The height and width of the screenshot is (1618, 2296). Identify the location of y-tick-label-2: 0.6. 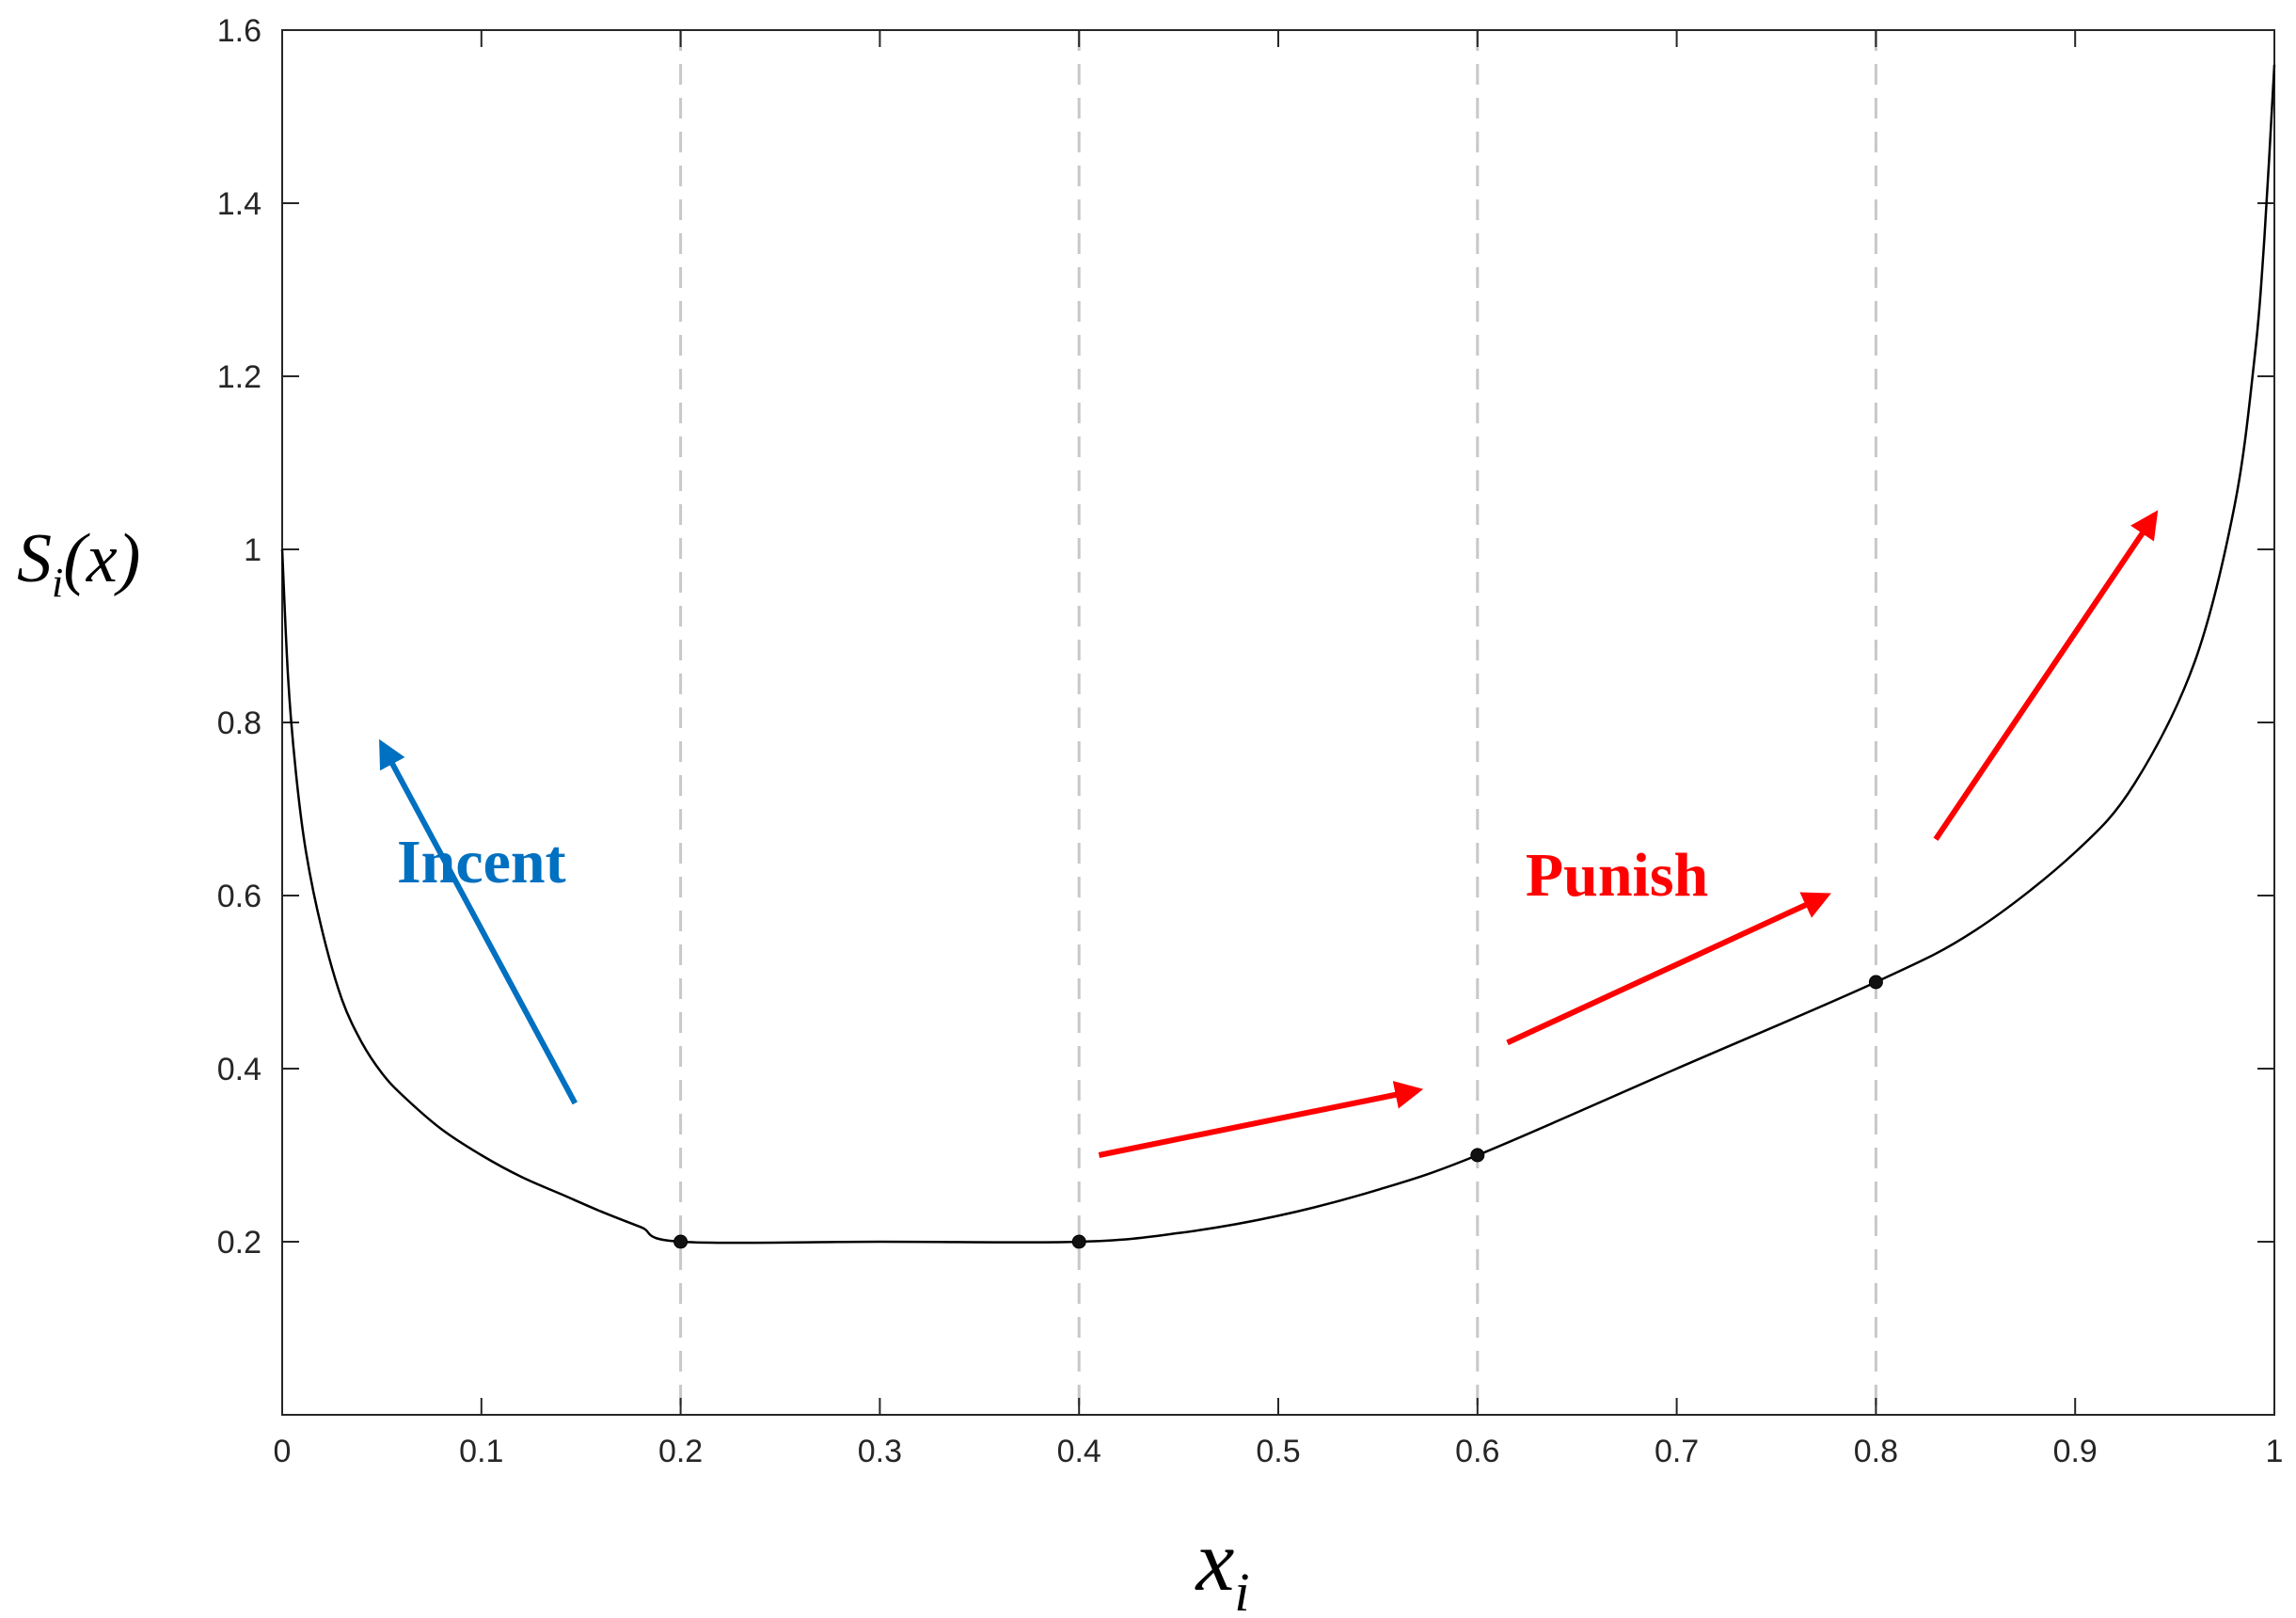
(239, 896).